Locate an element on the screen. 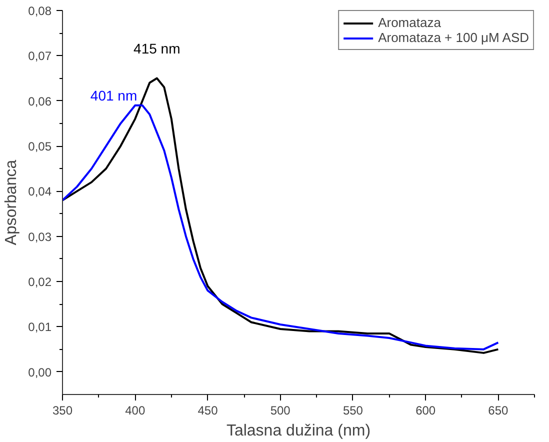 The width and height of the screenshot is (549, 442). y-tick-label: 0,03 is located at coordinates (40, 237).